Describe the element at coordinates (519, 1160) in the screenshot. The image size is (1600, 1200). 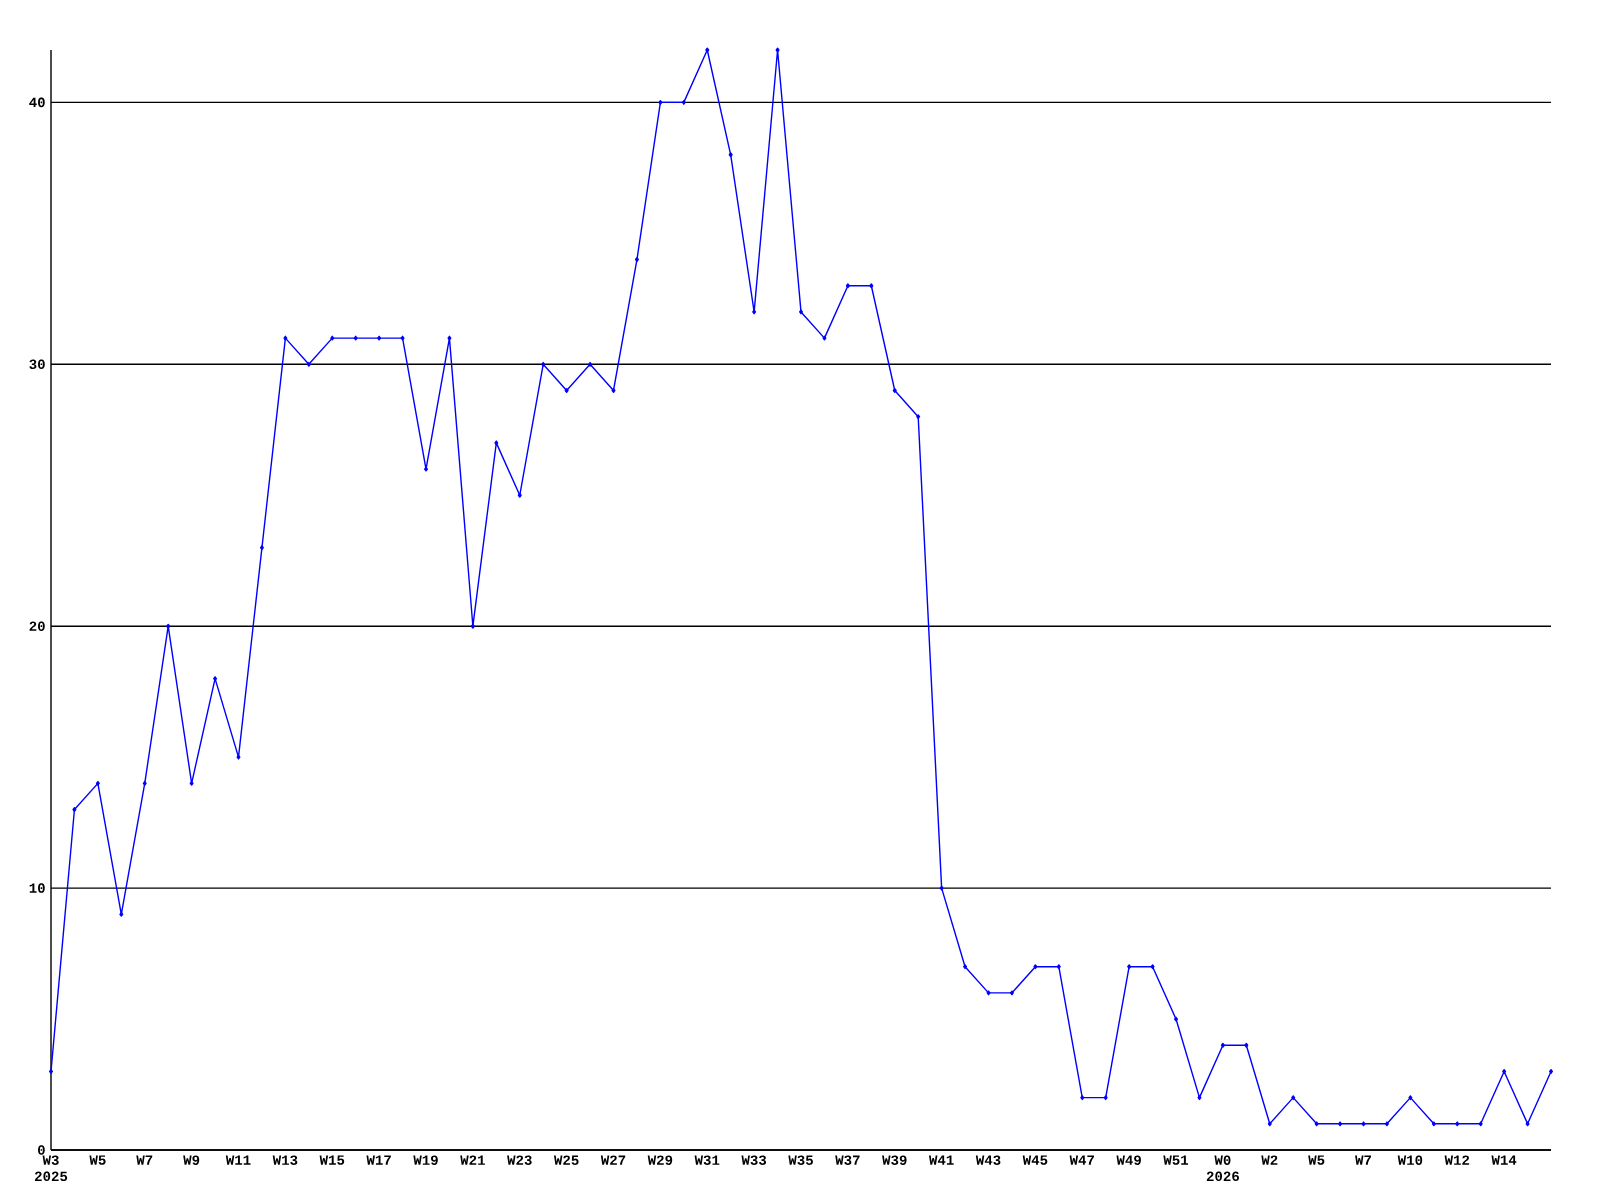
I see `x-tick-label: W23` at that location.